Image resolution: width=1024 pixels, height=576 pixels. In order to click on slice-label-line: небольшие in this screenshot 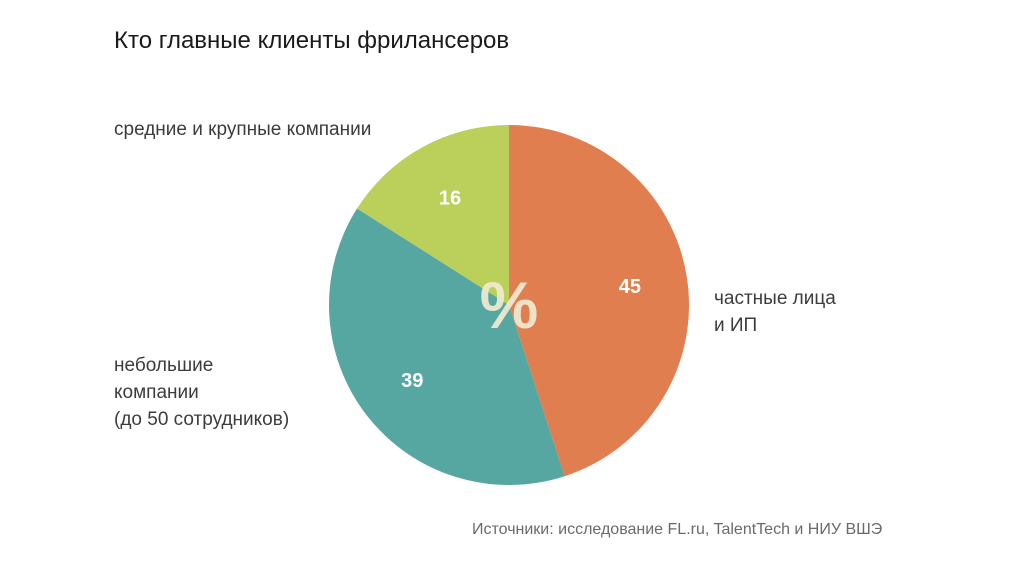, I will do `click(164, 365)`.